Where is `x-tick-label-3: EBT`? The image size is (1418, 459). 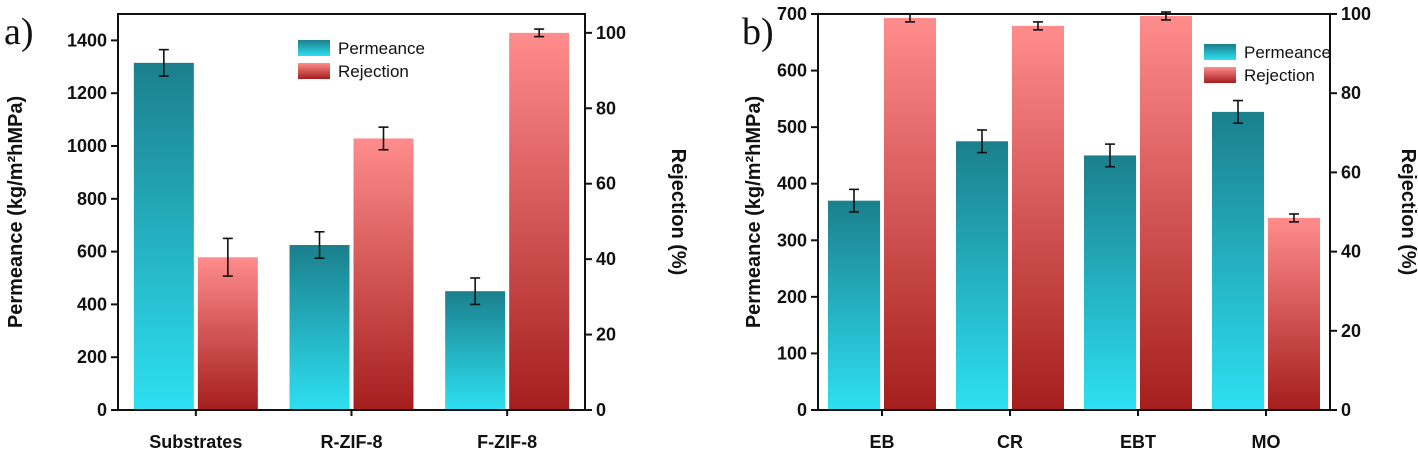 x-tick-label-3: EBT is located at coordinates (1138, 442).